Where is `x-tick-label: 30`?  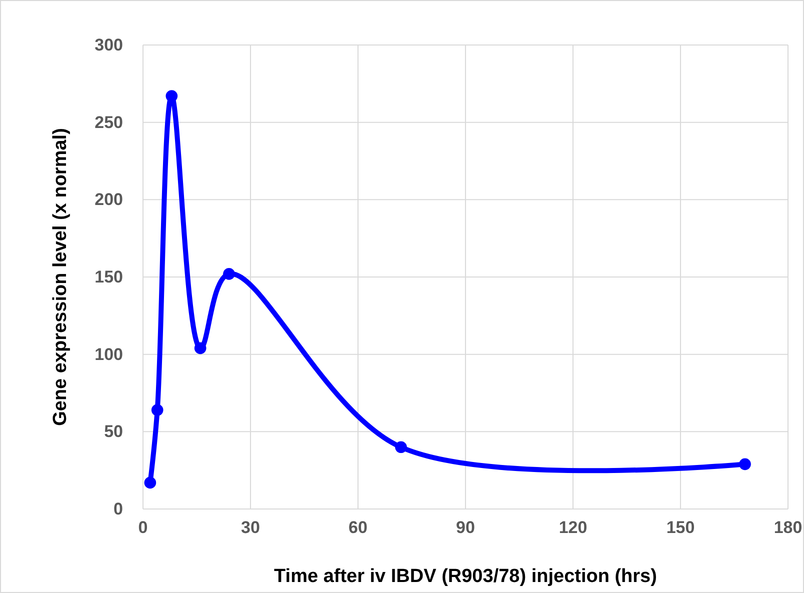
x-tick-label: 30 is located at coordinates (250, 528).